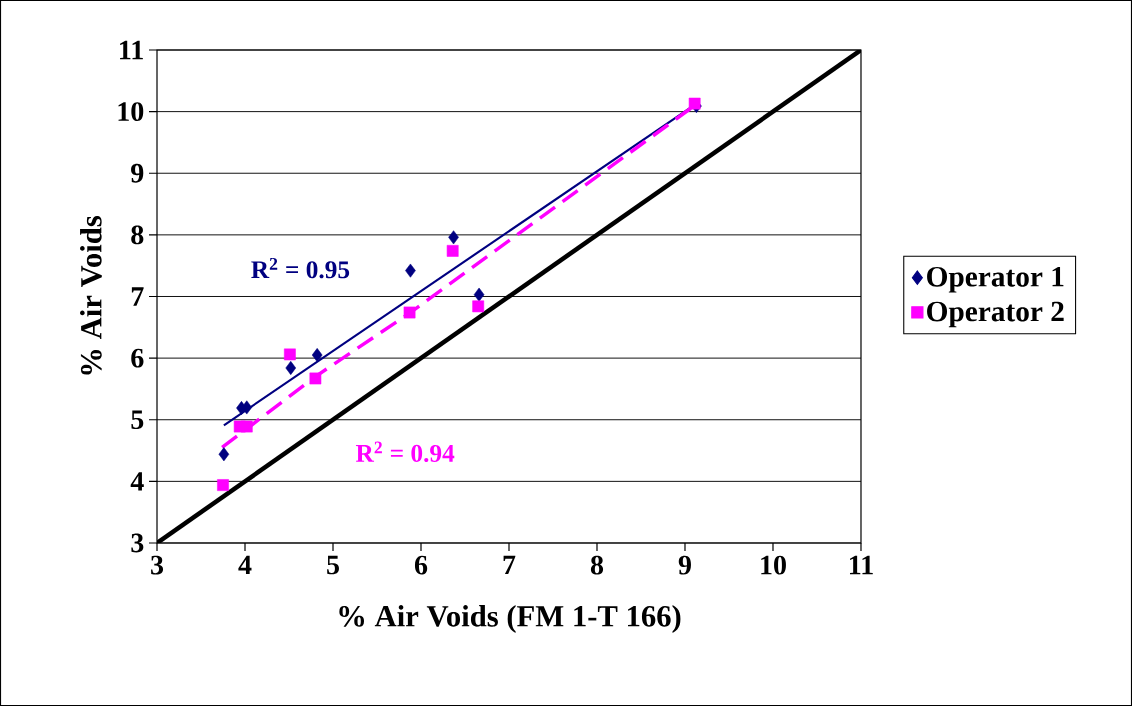 The height and width of the screenshot is (706, 1132). What do you see at coordinates (137, 358) in the screenshot?
I see `y-tick-label: 6` at bounding box center [137, 358].